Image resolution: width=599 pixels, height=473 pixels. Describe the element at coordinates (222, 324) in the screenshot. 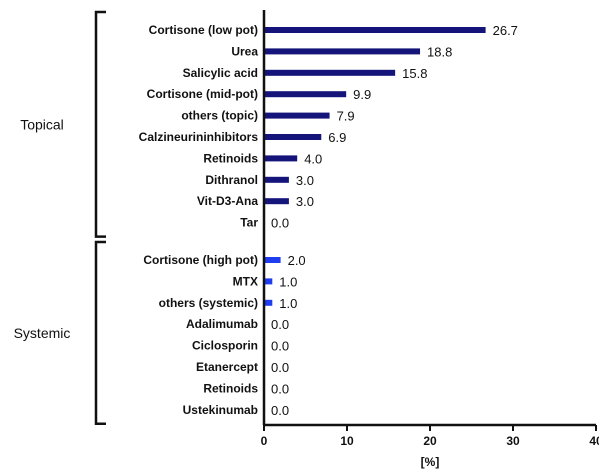

I see `category-label: Adalimumab` at that location.